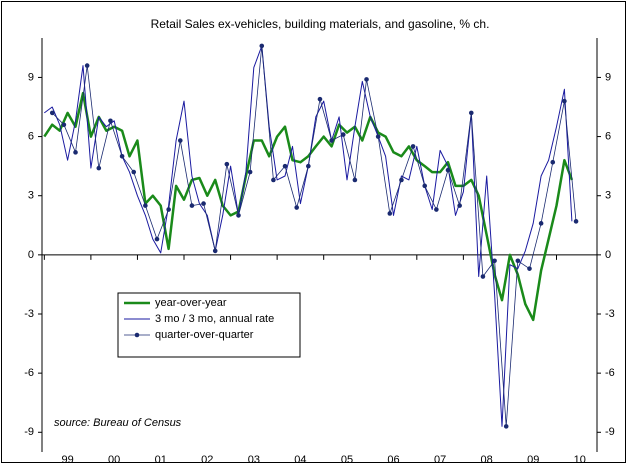  I want to click on source-note: source: Bureau of Census, so click(118, 423).